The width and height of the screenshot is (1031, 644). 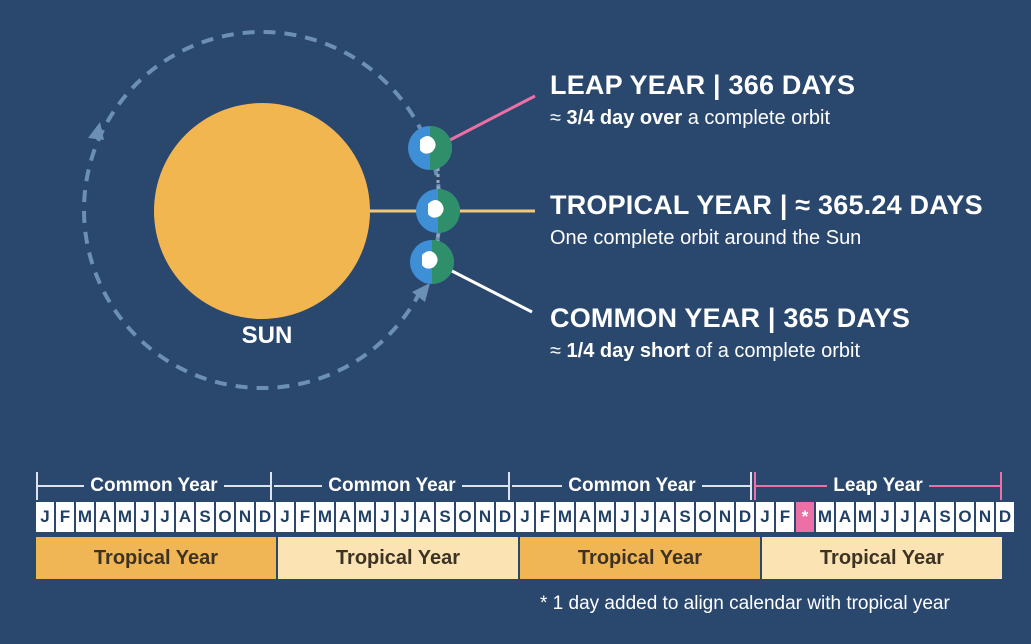 I want to click on tropical-year-description: One complete orbit around the Sun, so click(x=706, y=238).